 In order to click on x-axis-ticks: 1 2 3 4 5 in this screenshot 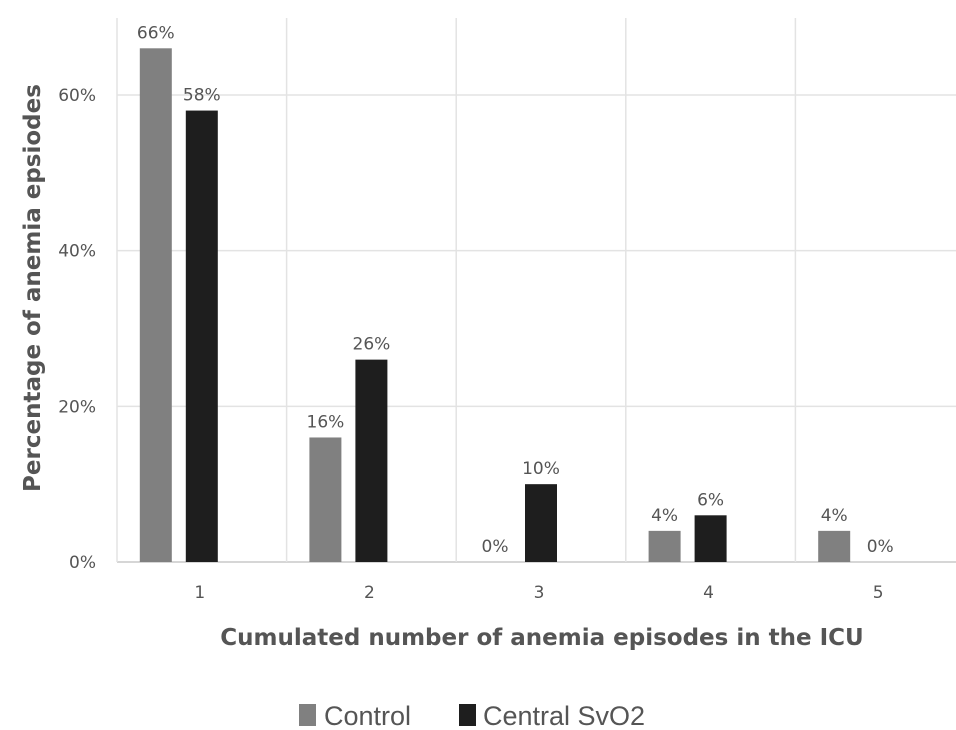, I will do `click(538, 593)`.